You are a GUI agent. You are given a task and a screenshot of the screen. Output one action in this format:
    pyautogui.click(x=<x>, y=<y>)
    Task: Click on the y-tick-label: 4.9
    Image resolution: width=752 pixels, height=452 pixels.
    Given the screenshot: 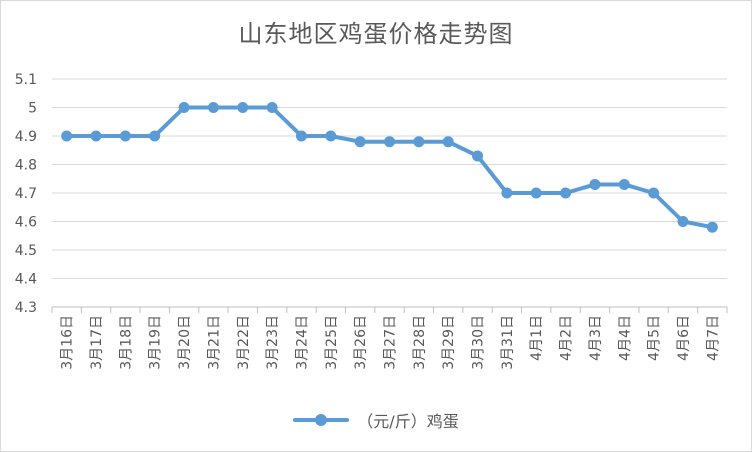 What is the action you would take?
    pyautogui.click(x=26, y=137)
    